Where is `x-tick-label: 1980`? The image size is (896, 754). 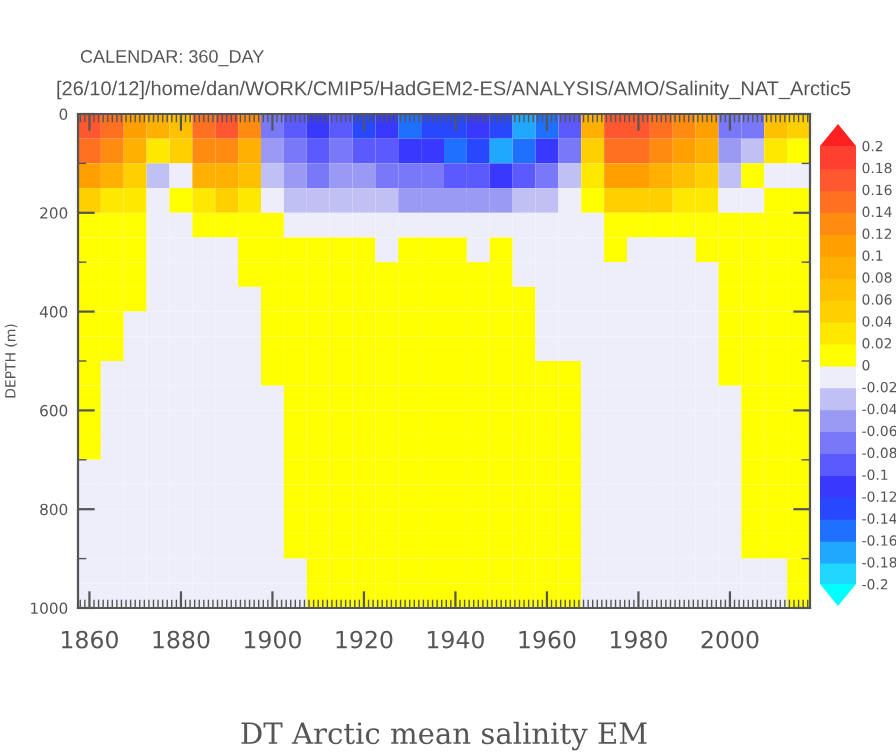
x-tick-label: 1980 is located at coordinates (638, 639).